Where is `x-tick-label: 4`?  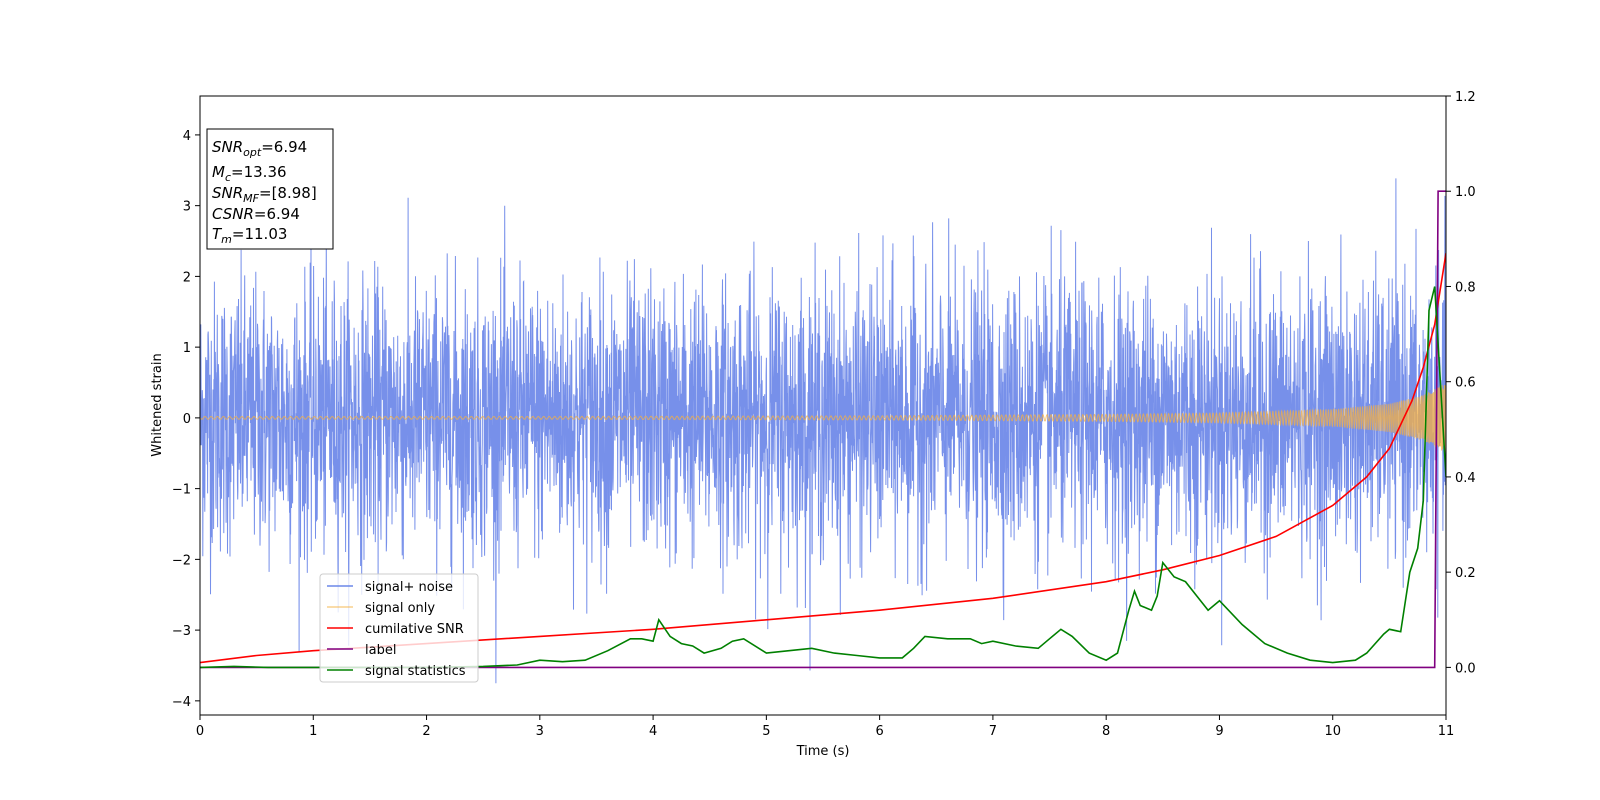 x-tick-label: 4 is located at coordinates (653, 731).